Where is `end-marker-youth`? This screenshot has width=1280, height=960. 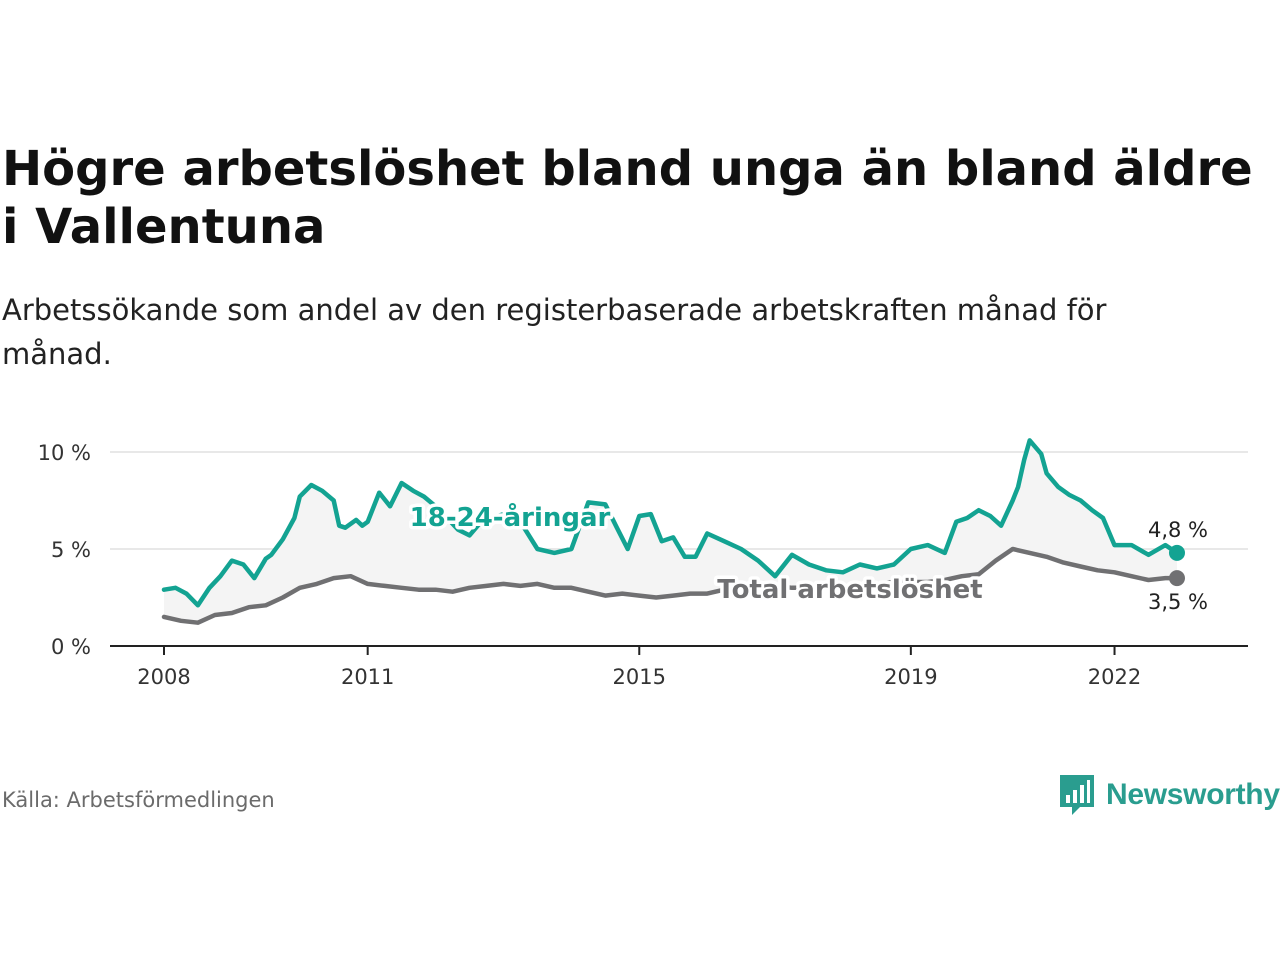 end-marker-youth is located at coordinates (1176, 552).